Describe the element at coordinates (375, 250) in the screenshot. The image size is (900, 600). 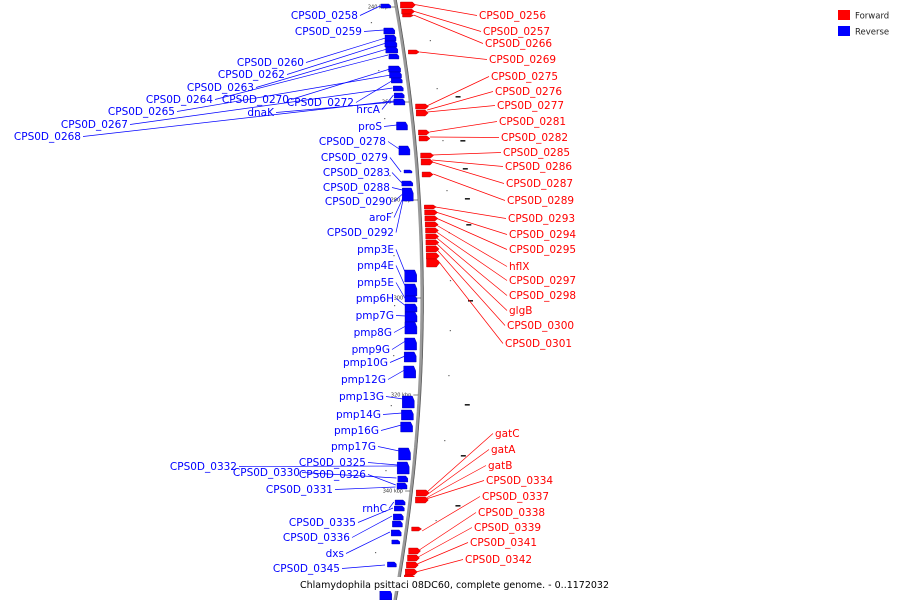
I see `gene-label: pmp3E` at that location.